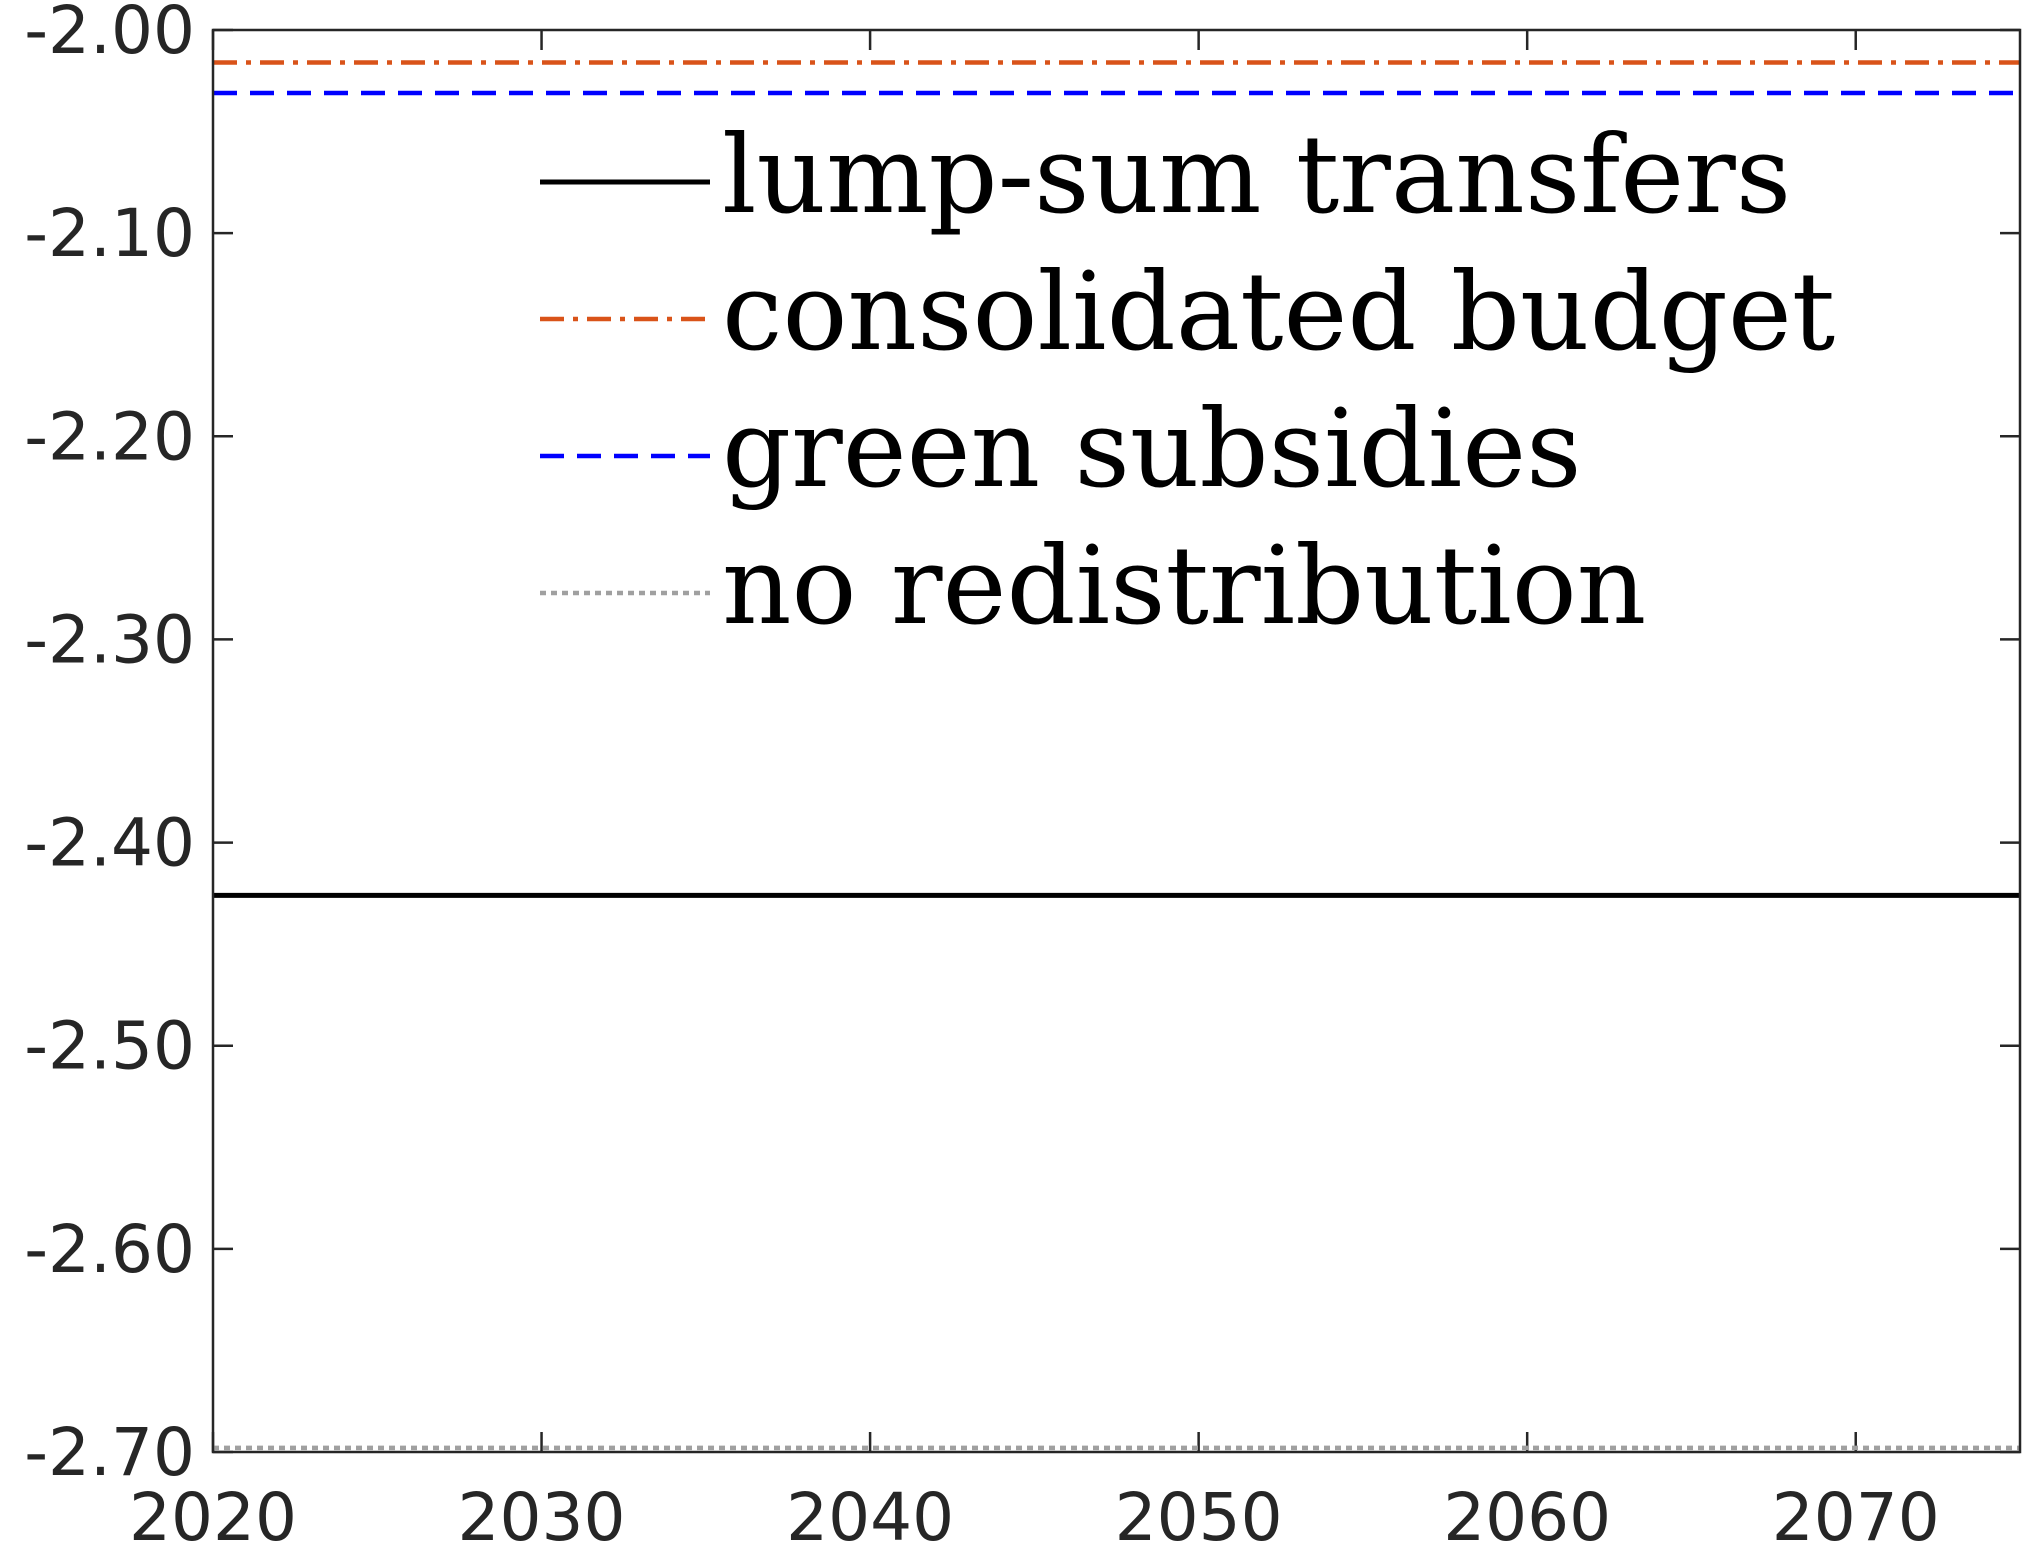  Describe the element at coordinates (1527, 1516) in the screenshot. I see `x-tick-label: 2060` at that location.